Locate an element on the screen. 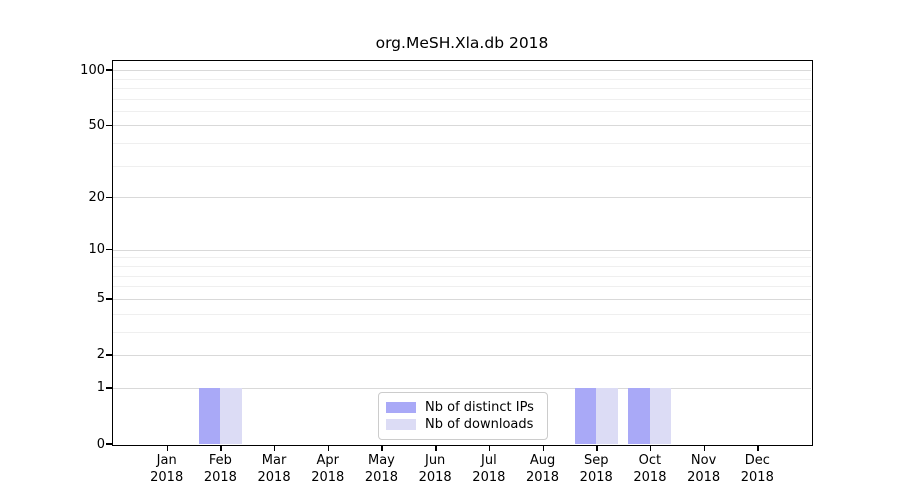 Image resolution: width=900 pixels, height=500 pixels. legend-item-downloads: Nb of downloads is located at coordinates (462, 424).